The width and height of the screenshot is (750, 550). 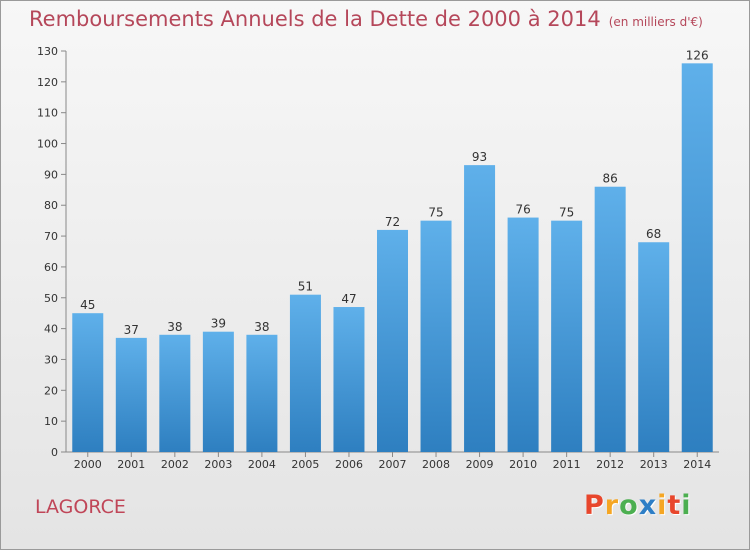 What do you see at coordinates (218, 391) in the screenshot?
I see `bar-2003` at bounding box center [218, 391].